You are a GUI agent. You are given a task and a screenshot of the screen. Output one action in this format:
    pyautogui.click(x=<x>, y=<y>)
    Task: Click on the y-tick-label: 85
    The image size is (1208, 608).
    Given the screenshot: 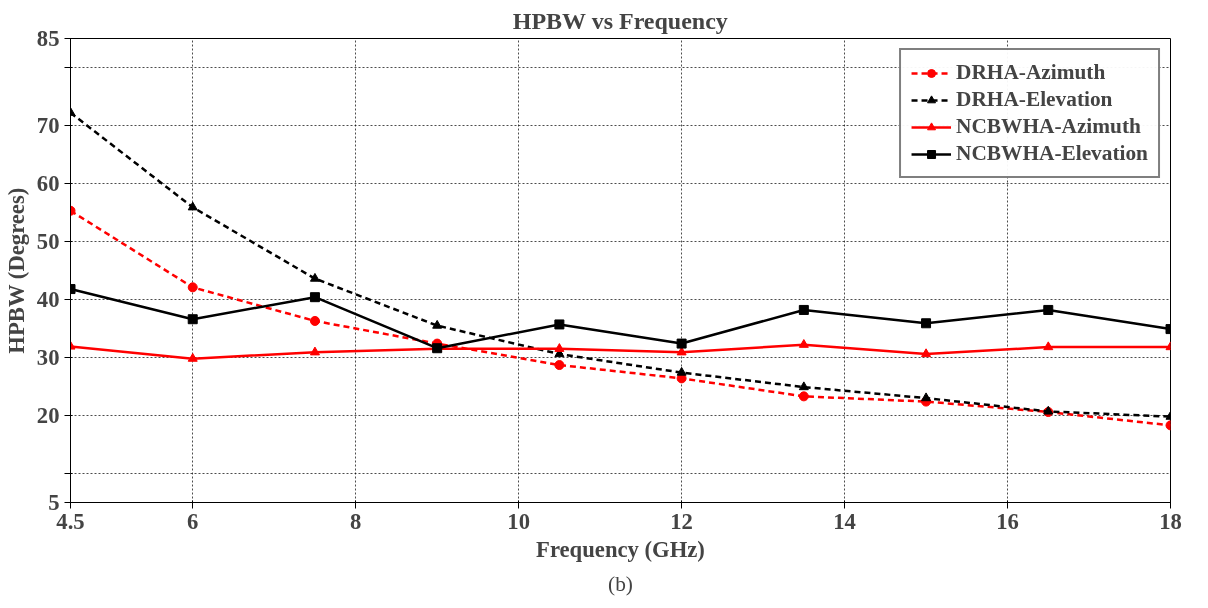 What is the action you would take?
    pyautogui.click(x=48, y=38)
    